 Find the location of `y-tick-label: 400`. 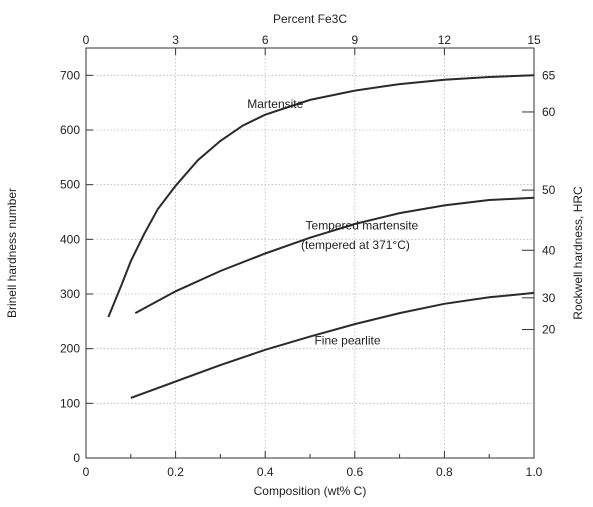

y-tick-label: 400 is located at coordinates (70, 239).